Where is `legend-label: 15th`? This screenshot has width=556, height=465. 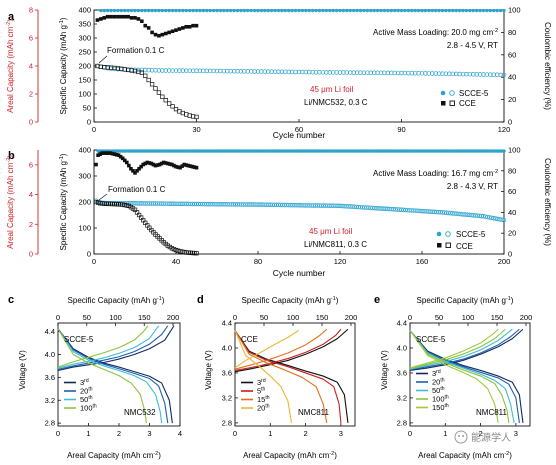
legend-label: 15th is located at coordinates (263, 399).